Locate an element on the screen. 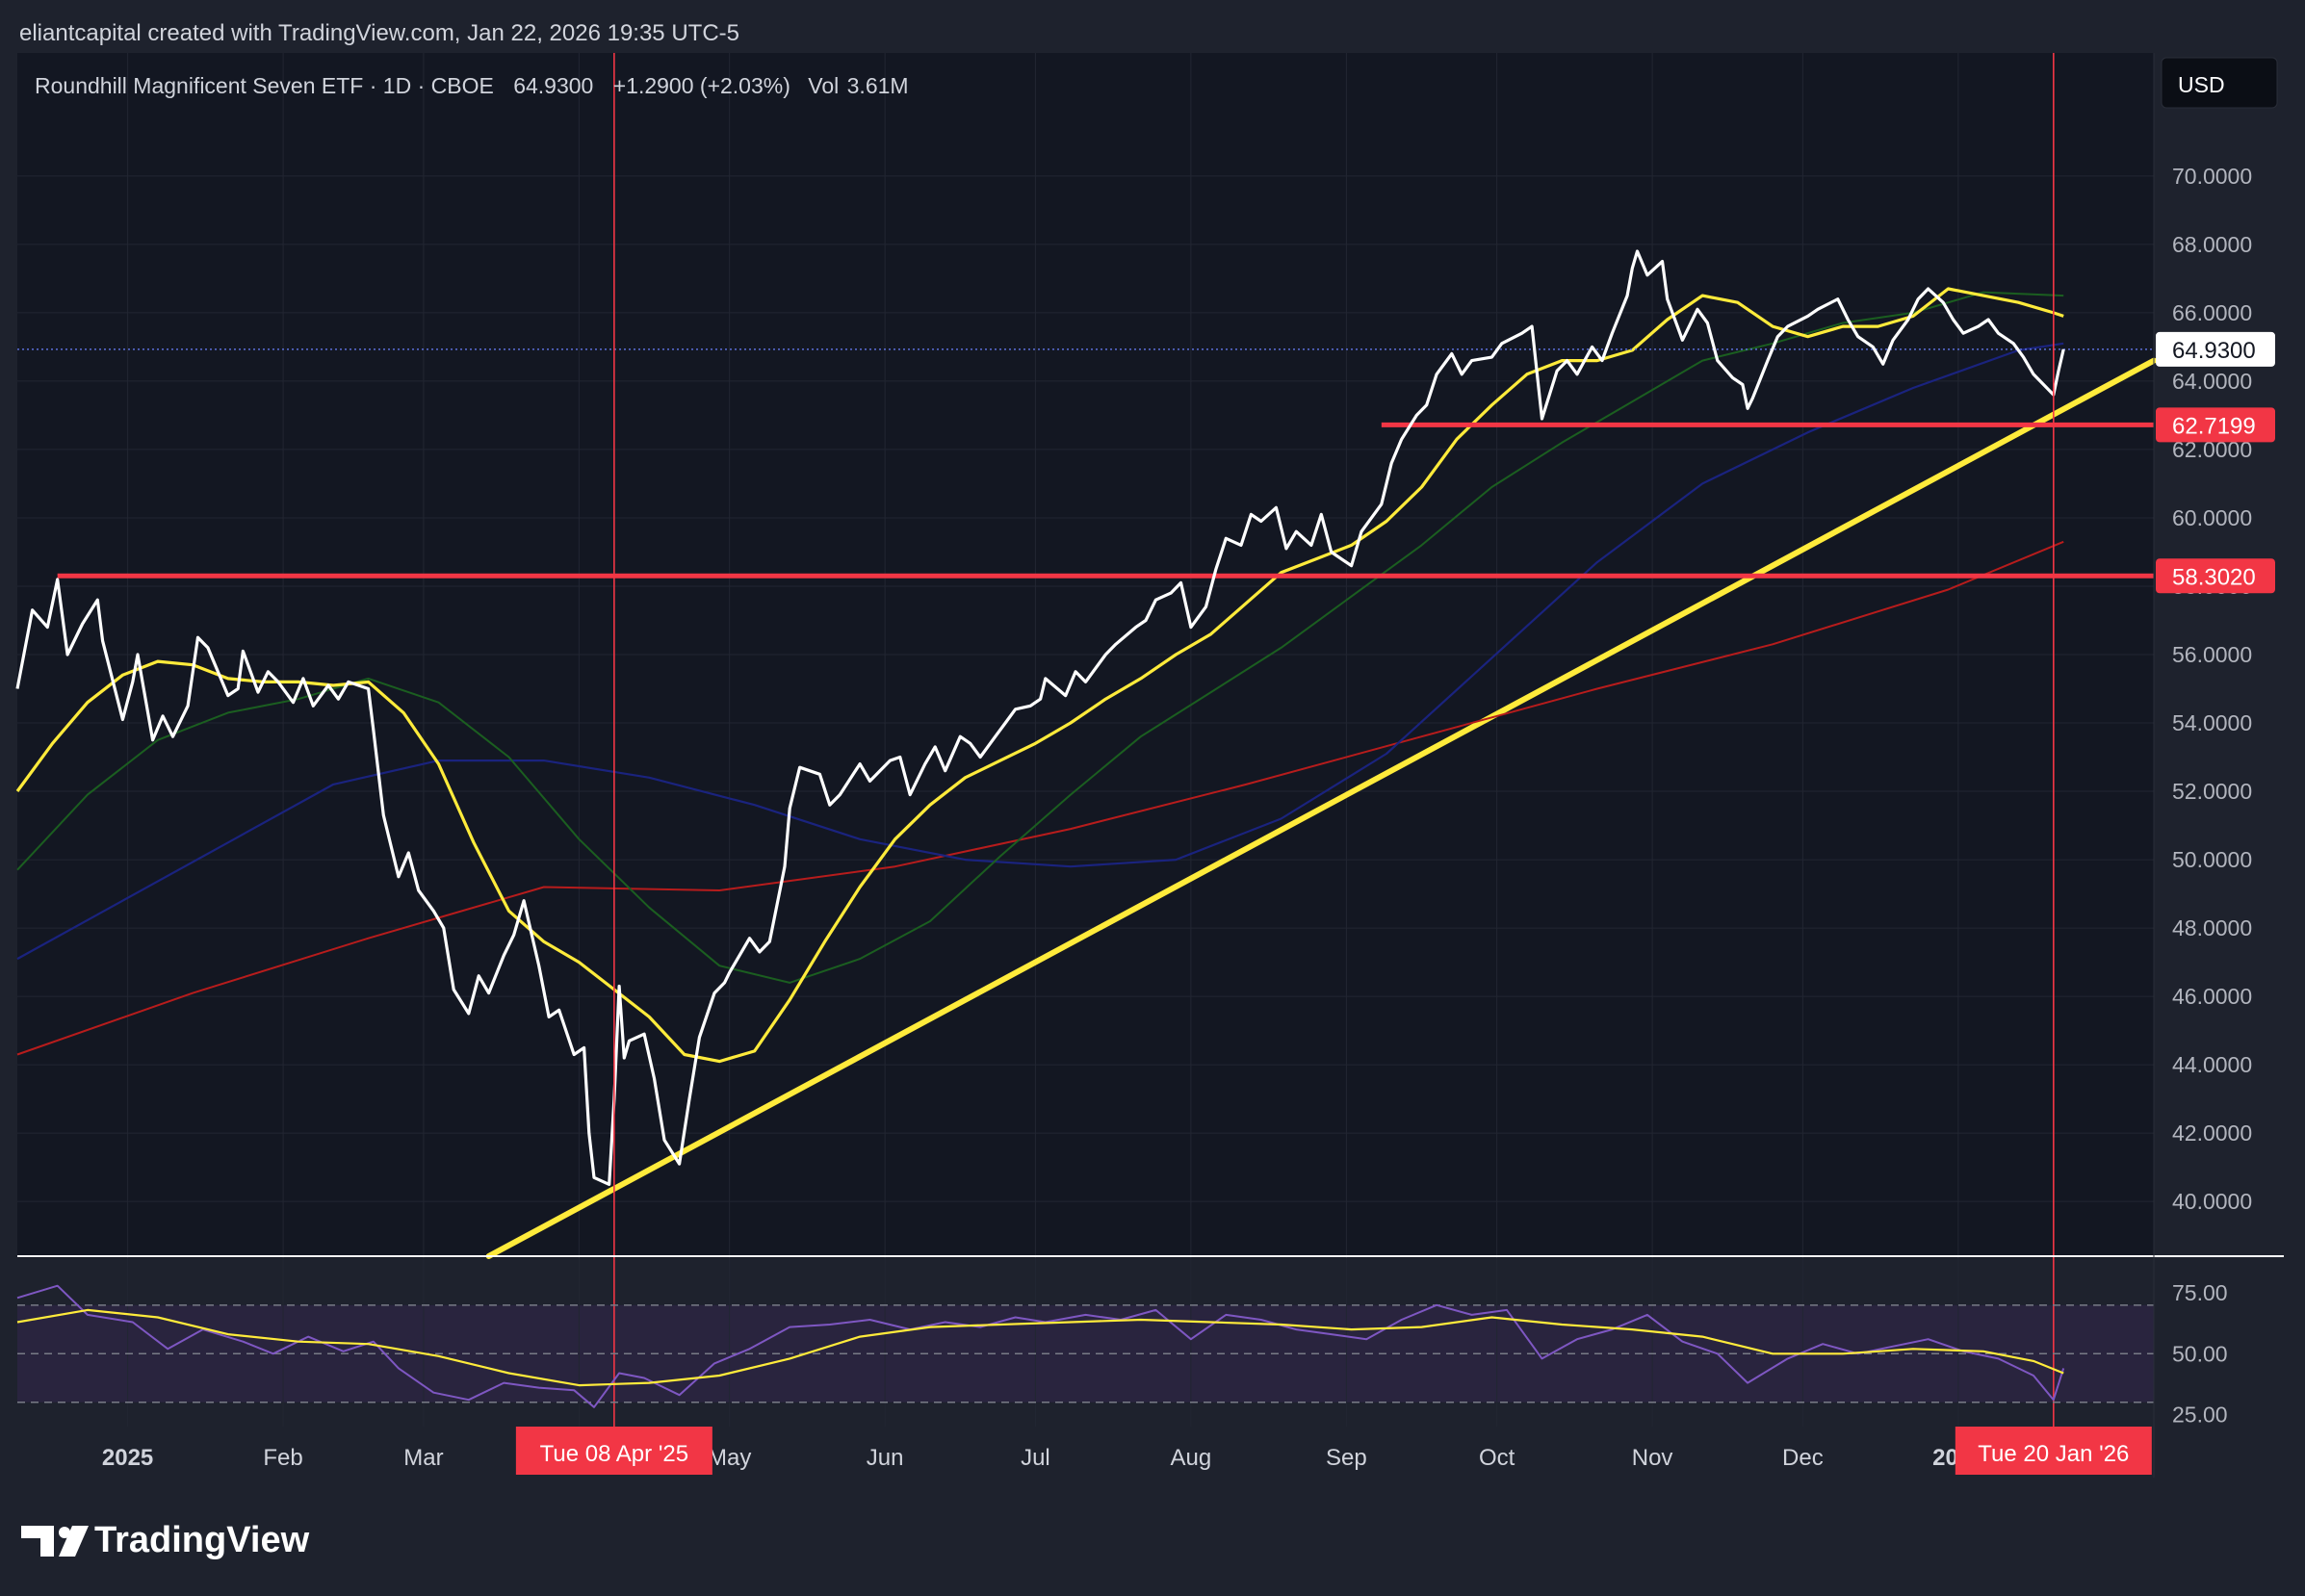  time-tick-label: 2025 is located at coordinates (127, 1458).